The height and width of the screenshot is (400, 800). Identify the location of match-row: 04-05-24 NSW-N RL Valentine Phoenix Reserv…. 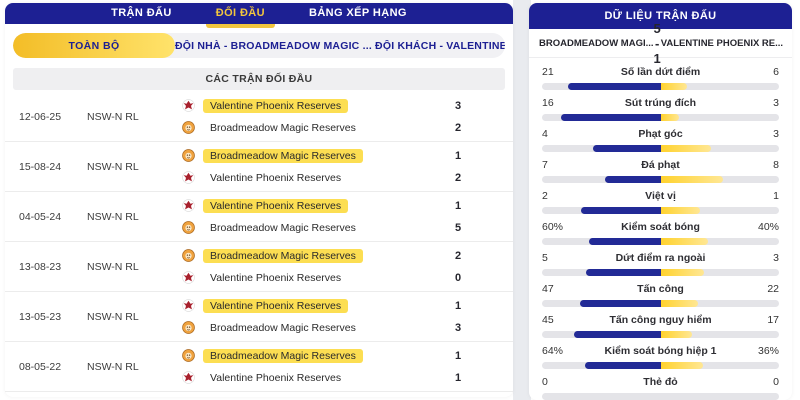
(259, 217).